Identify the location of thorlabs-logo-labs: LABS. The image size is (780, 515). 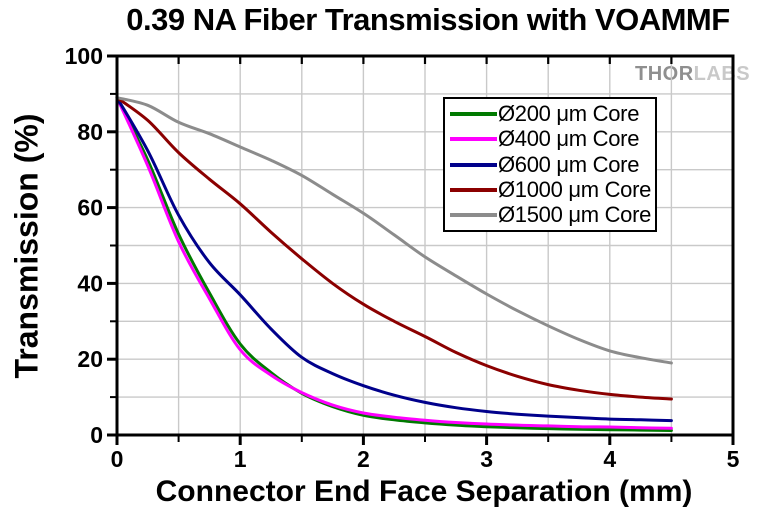
(722, 74).